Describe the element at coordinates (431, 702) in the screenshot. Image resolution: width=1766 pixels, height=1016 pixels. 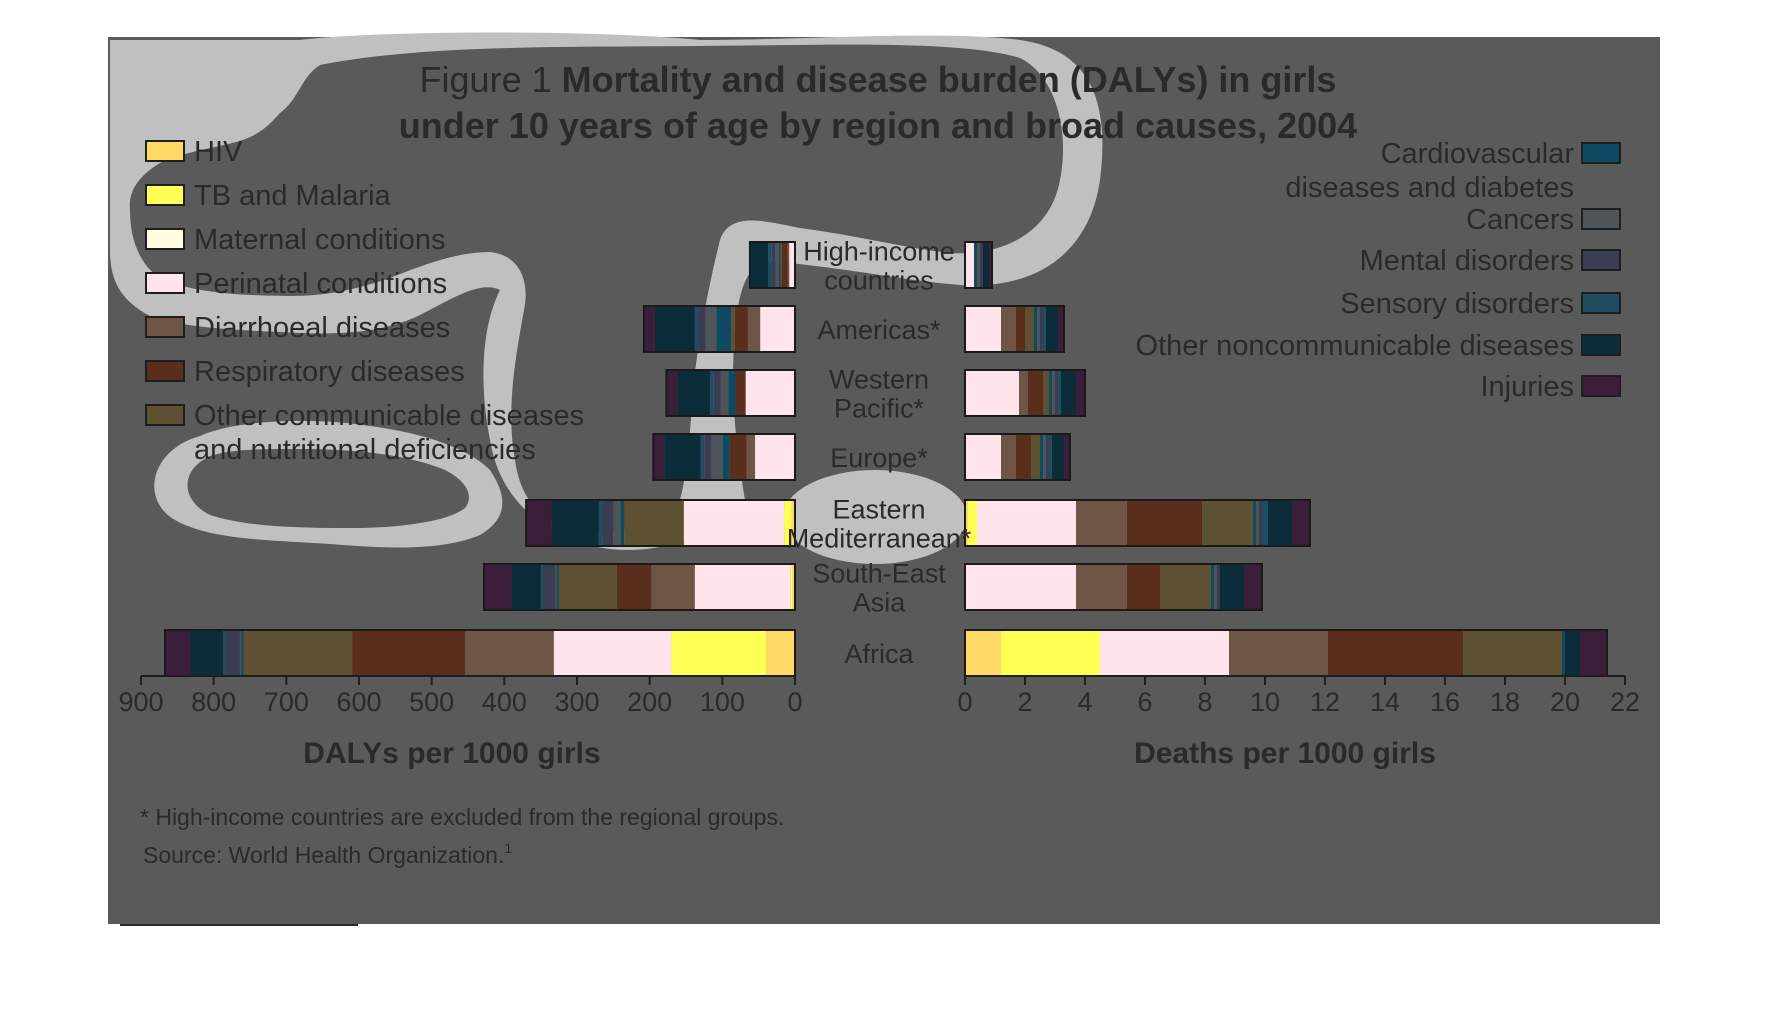
I see `tick-label: 500` at that location.